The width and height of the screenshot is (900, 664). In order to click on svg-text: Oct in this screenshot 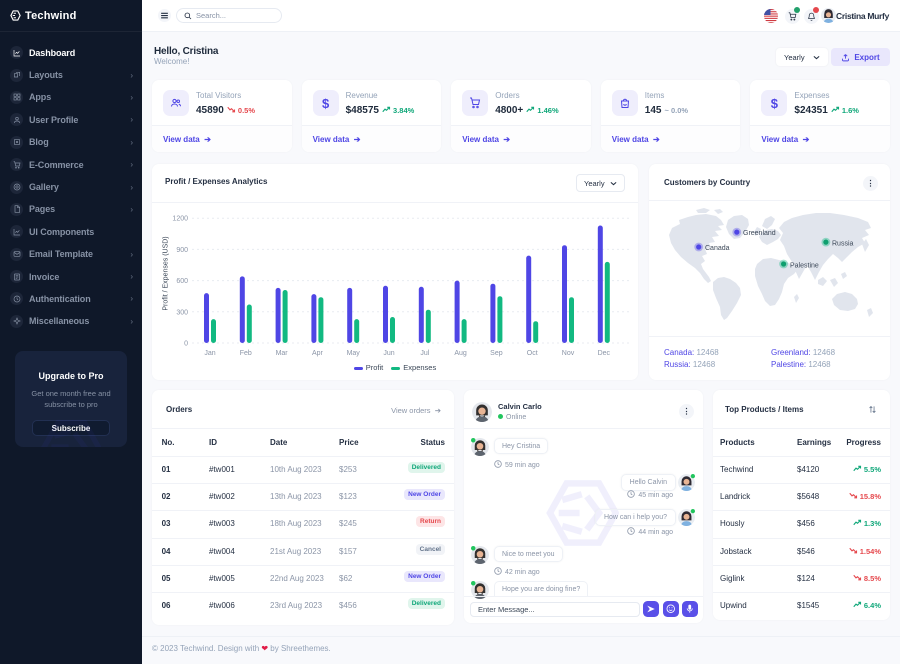, I will do `click(532, 353)`.